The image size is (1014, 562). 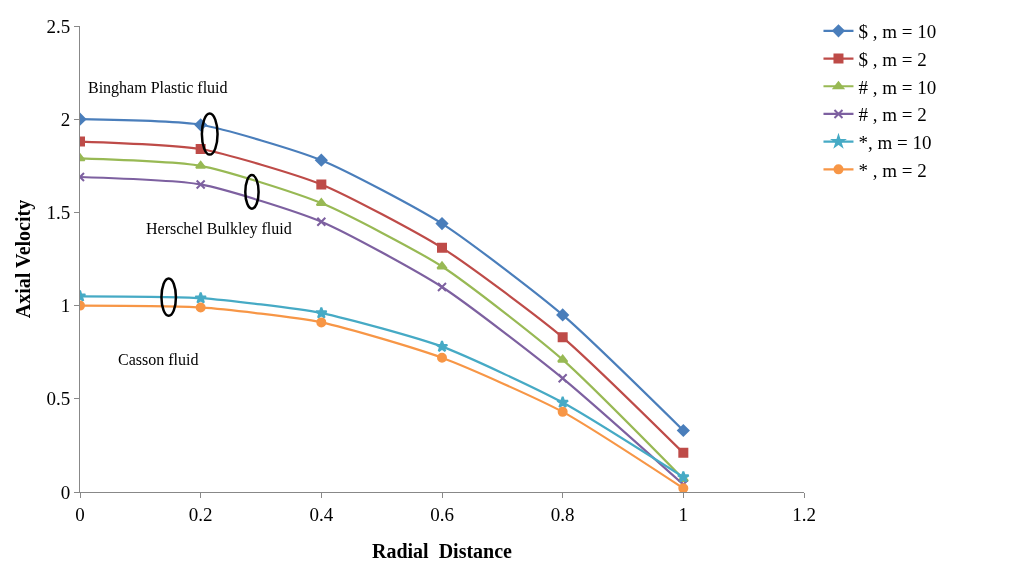 What do you see at coordinates (897, 87) in the screenshot?
I see `legend-label: # , m = 10` at bounding box center [897, 87].